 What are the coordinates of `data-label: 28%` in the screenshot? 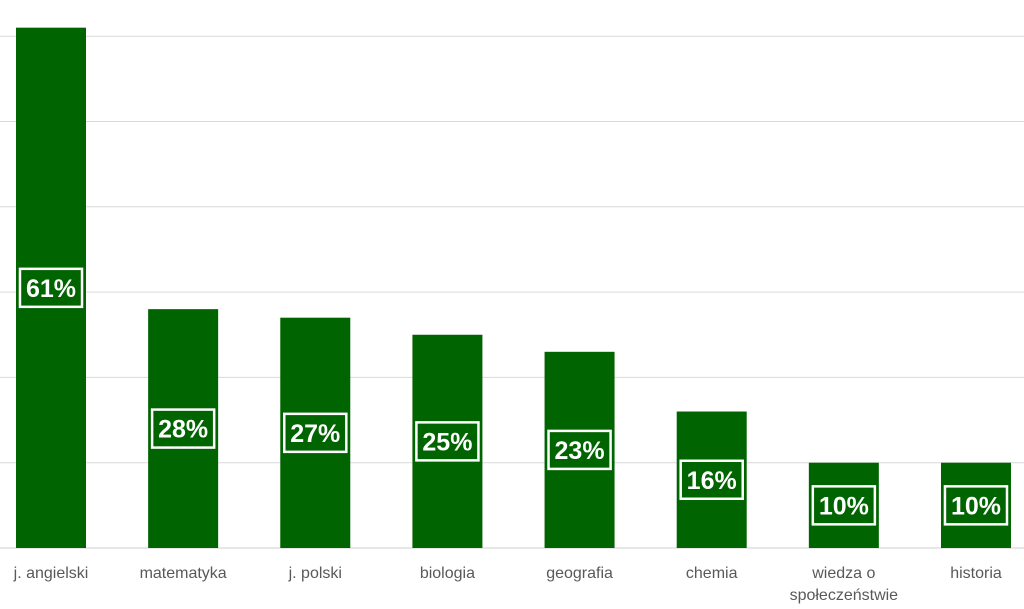 It's located at (183, 430).